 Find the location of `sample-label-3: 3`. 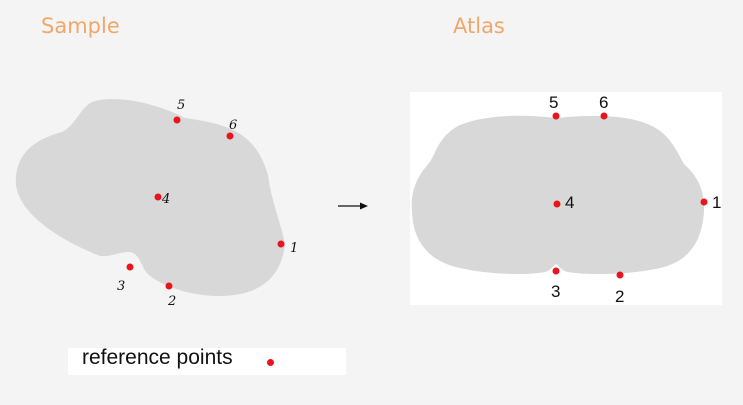

sample-label-3: 3 is located at coordinates (121, 286).